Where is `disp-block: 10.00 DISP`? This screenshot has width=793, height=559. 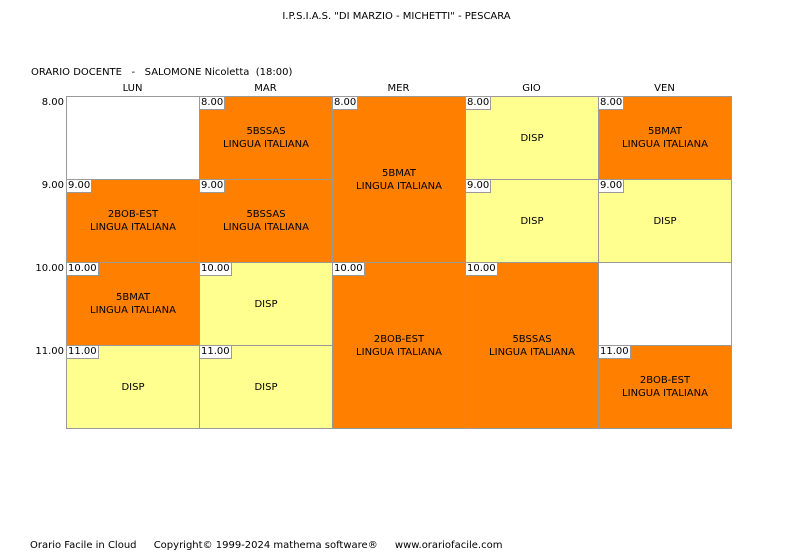 disp-block: 10.00 DISP is located at coordinates (266, 304).